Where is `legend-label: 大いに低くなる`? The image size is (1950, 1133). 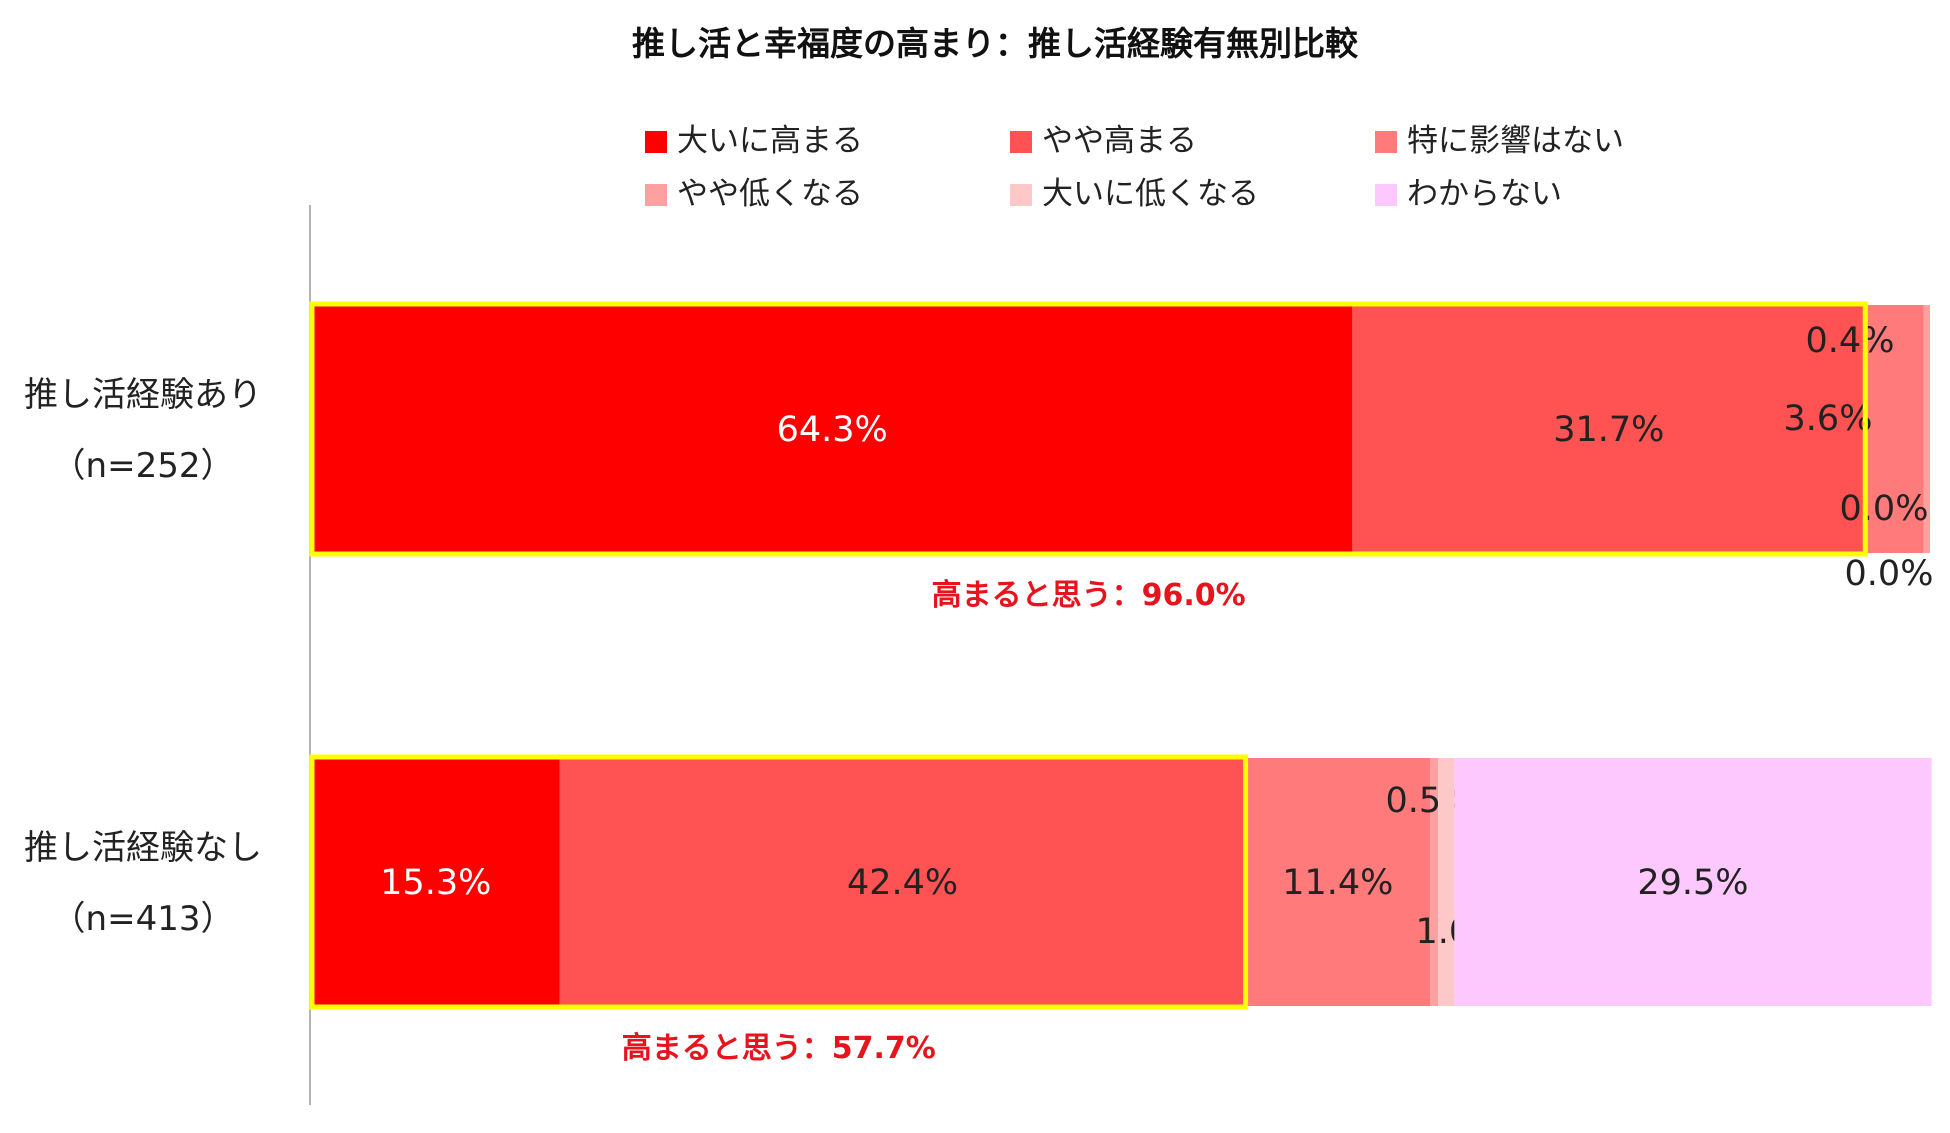 legend-label: 大いに低くなる is located at coordinates (1150, 194).